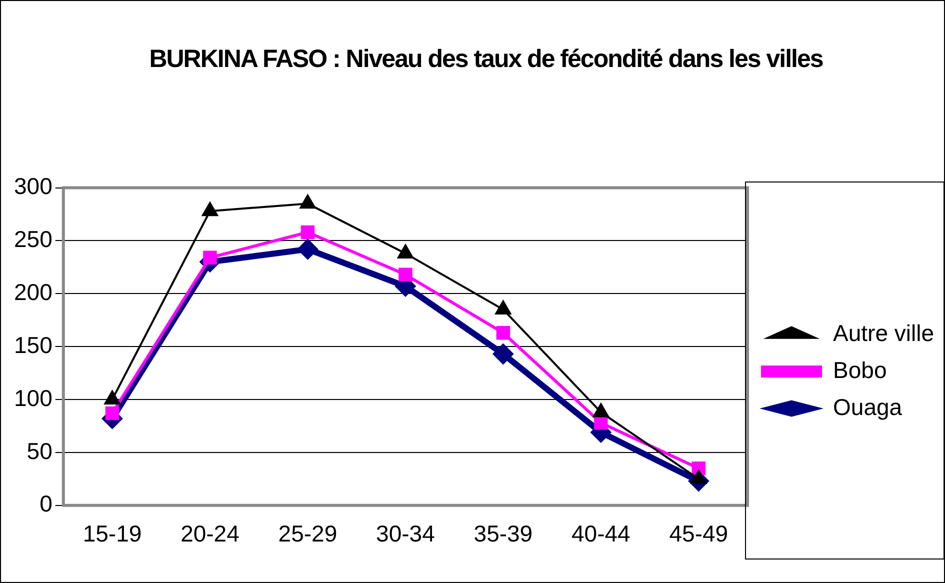 This screenshot has width=945, height=583. I want to click on y-tick-label: 300, so click(33, 186).